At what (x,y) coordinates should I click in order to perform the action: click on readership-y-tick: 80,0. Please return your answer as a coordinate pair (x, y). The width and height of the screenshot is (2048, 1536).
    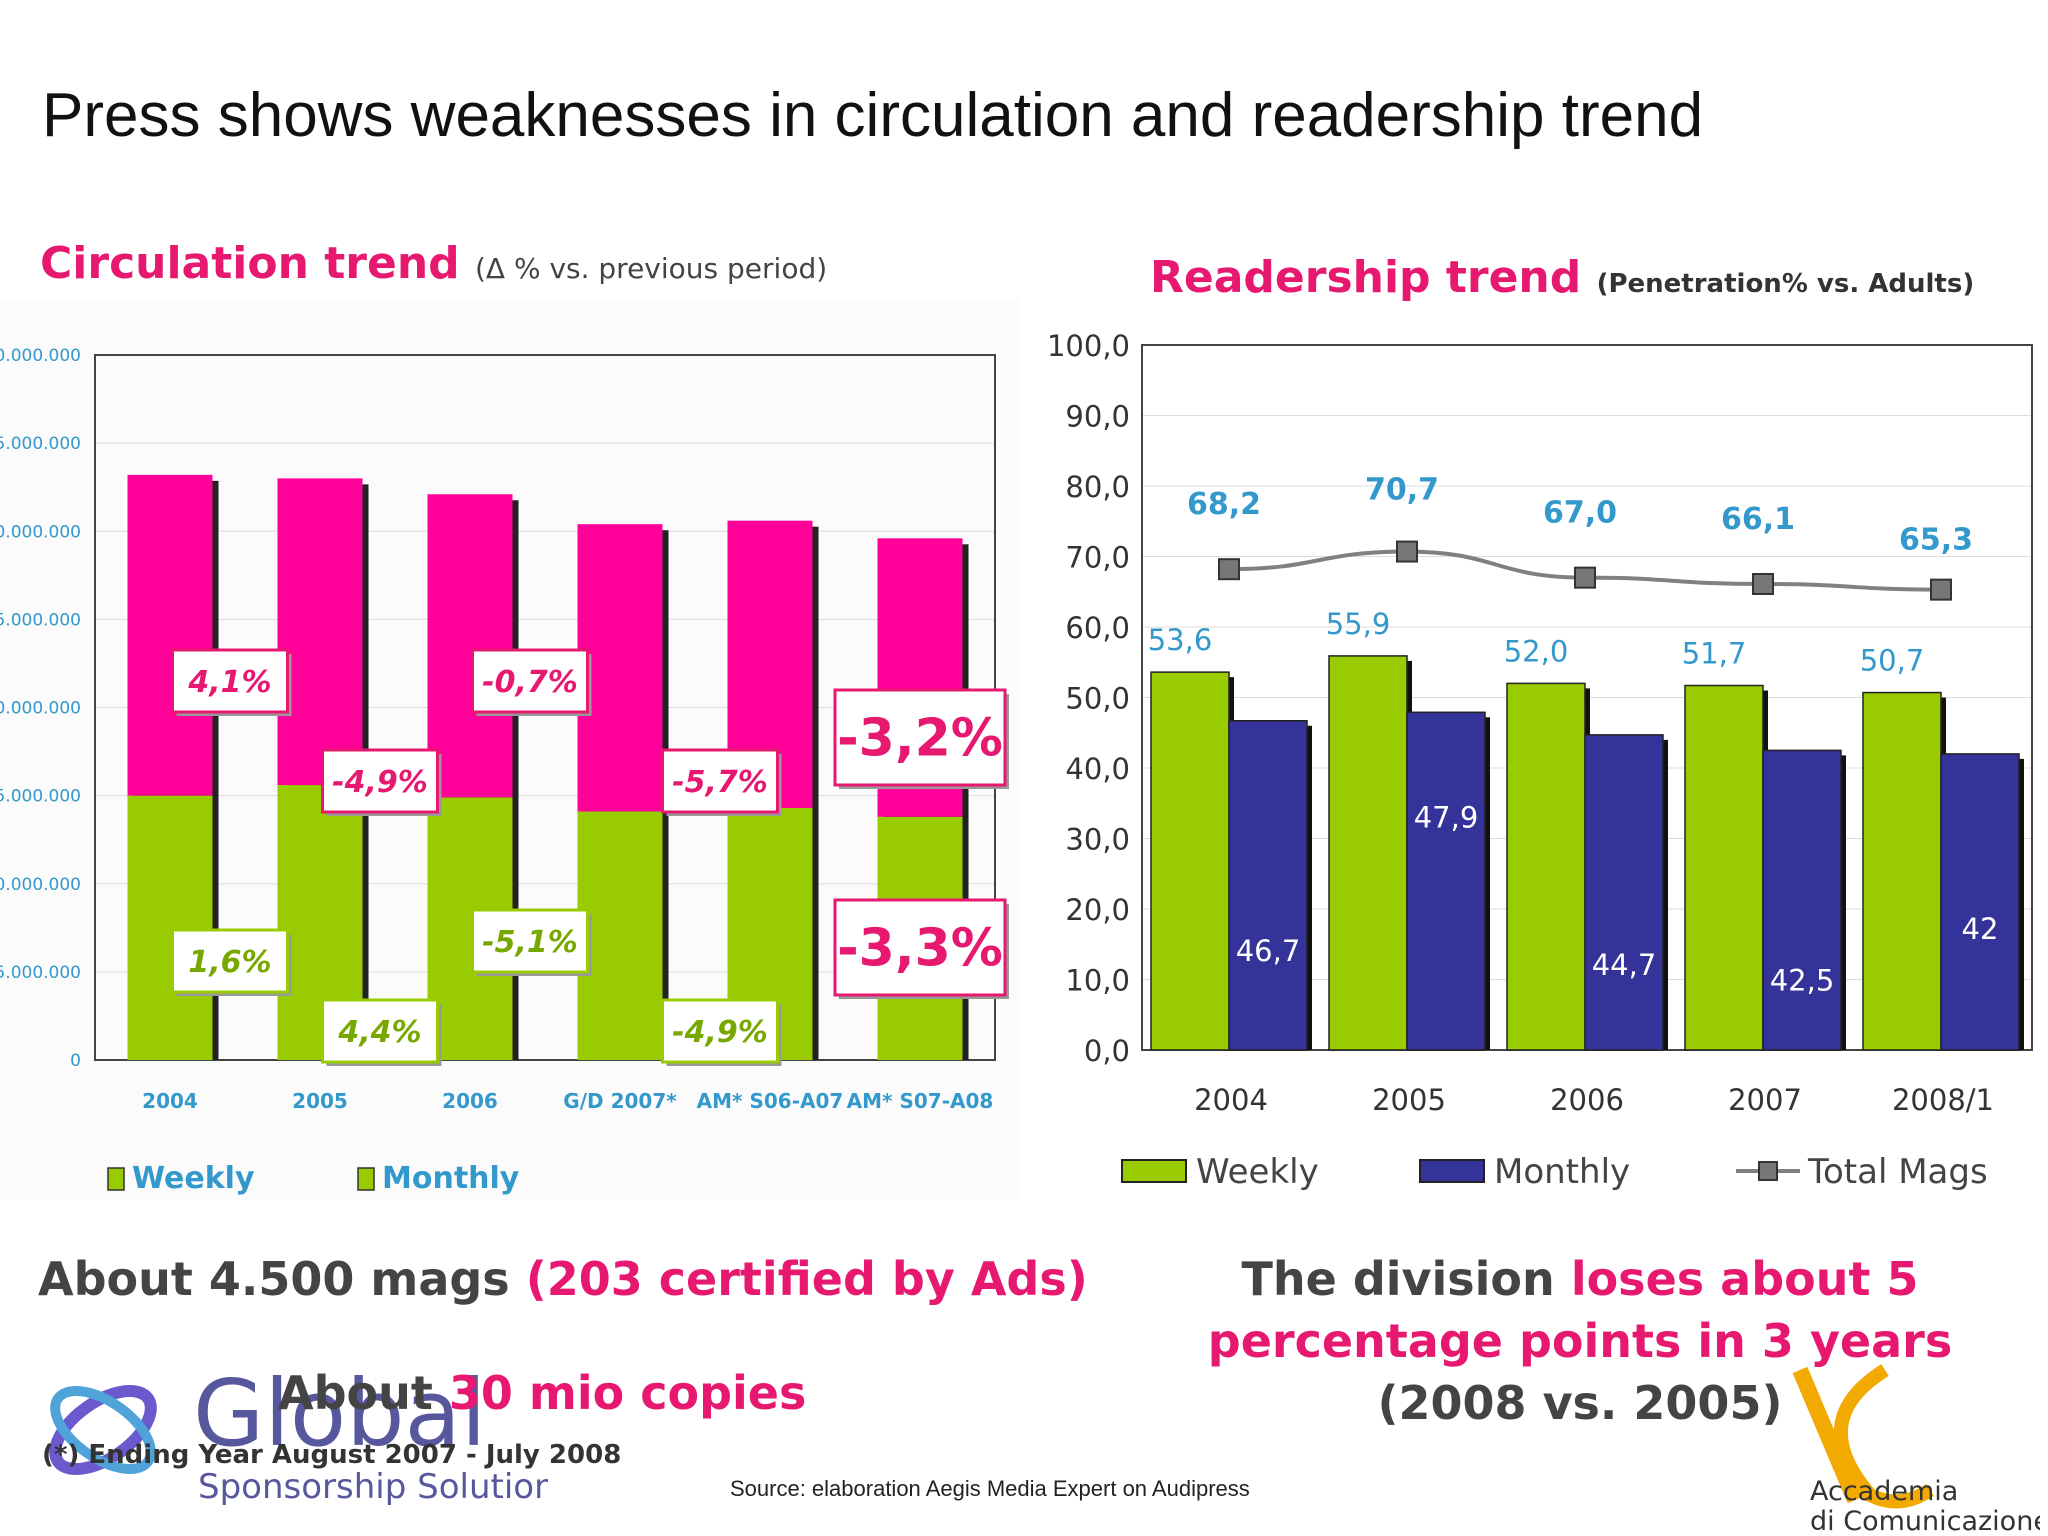
    Looking at the image, I should click on (1097, 487).